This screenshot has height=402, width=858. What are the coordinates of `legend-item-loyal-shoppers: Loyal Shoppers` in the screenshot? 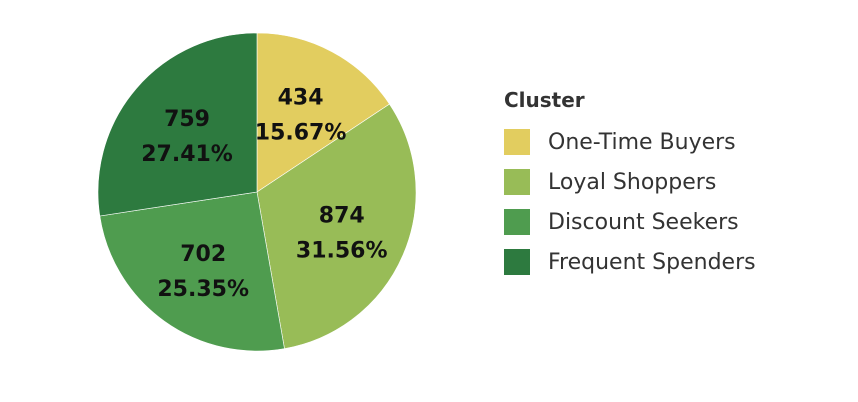 It's located at (664, 182).